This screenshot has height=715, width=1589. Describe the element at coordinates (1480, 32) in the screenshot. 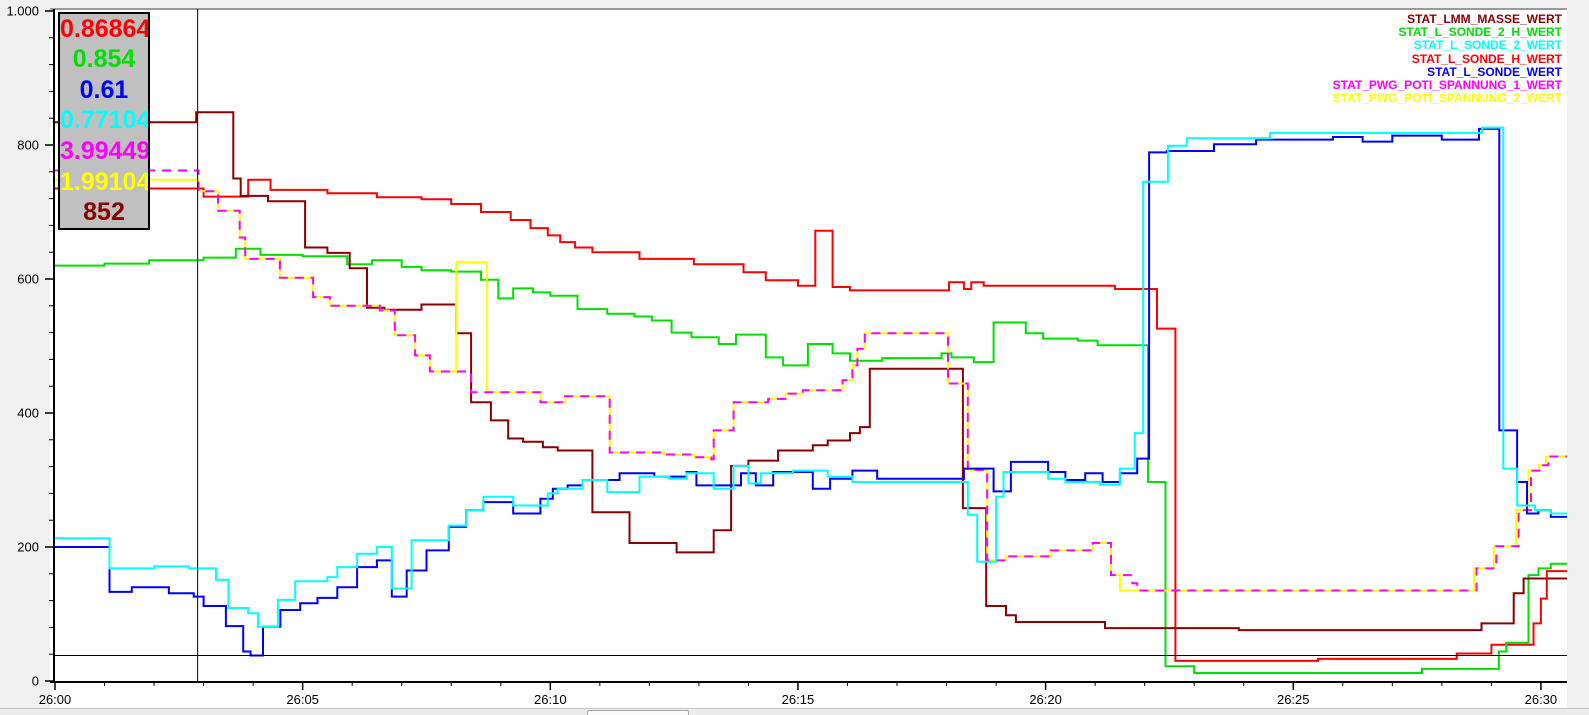

I see `legend-item-STAT_L_SONDE_2_H_WERT: STAT_L_SONDE_2_H_WERT` at that location.